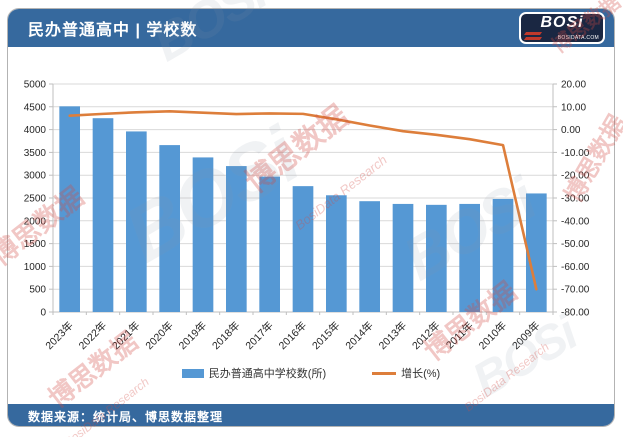 This screenshot has height=437, width=623. Describe the element at coordinates (533, 35) in the screenshot. I see `logo-stripes-icon` at that location.